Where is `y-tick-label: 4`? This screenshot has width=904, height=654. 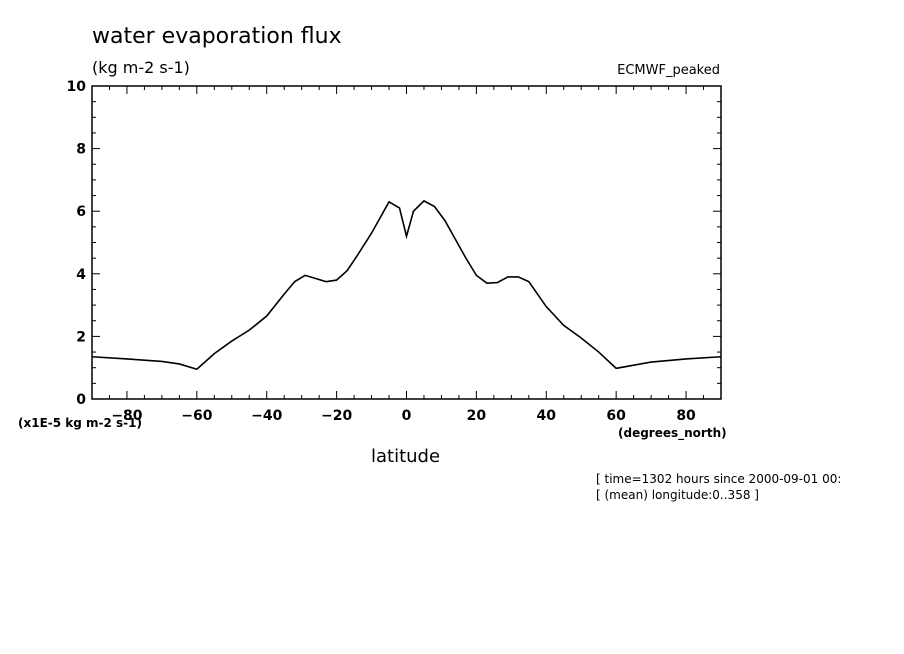
y-tick-label: 4 is located at coordinates (81, 275).